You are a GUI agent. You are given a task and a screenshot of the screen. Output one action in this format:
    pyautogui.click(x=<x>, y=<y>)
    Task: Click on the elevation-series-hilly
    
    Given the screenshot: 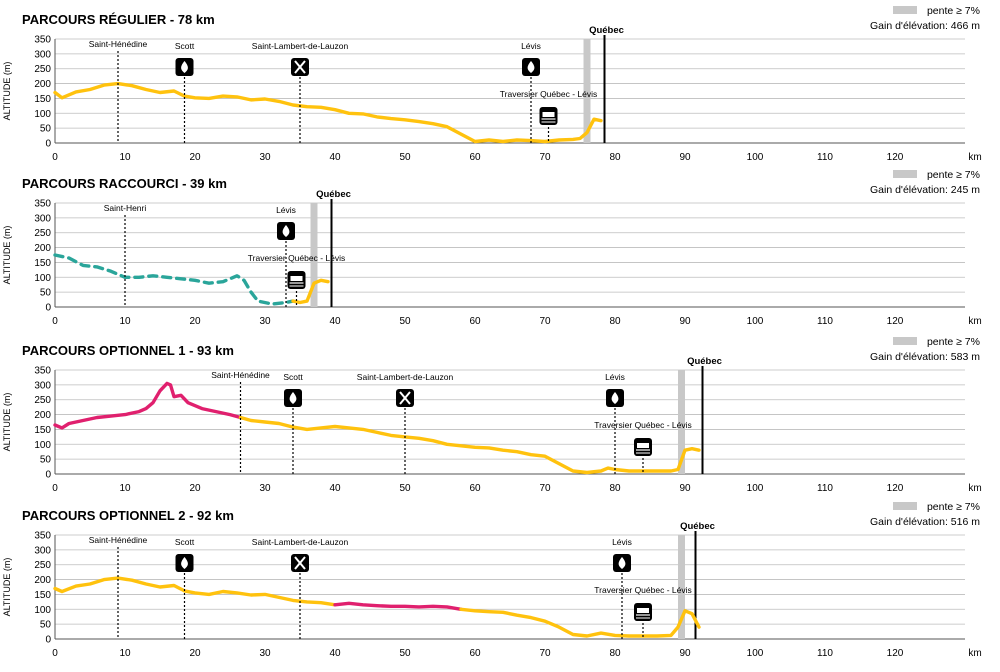 What is the action you would take?
    pyautogui.click(x=398, y=606)
    